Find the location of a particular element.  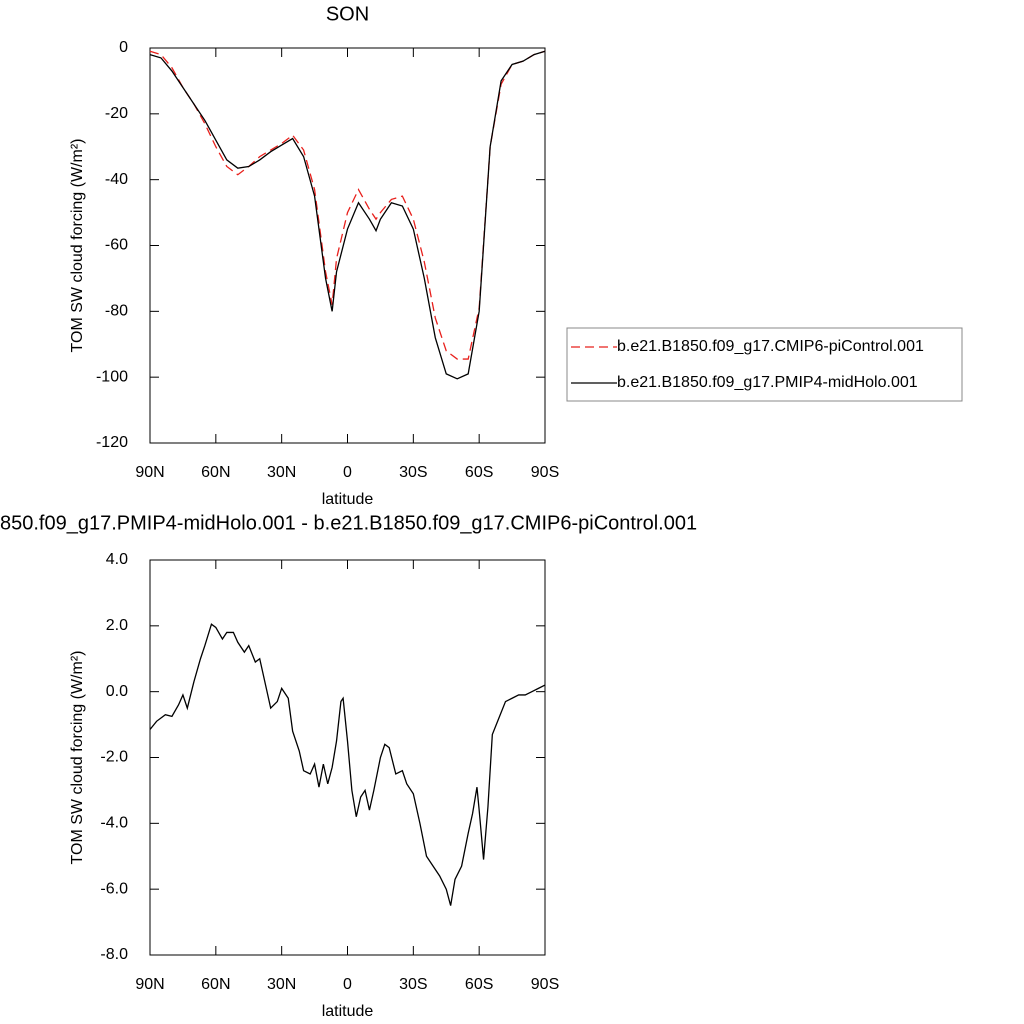

y-tick-label: -120 is located at coordinates (112, 442).